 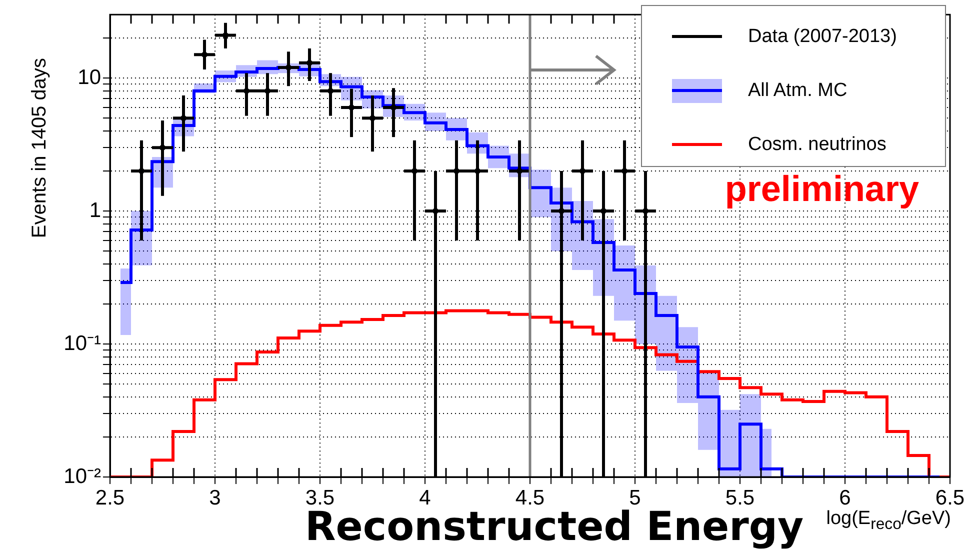 I want to click on y-tick-label: 10⁻², so click(x=82, y=476).